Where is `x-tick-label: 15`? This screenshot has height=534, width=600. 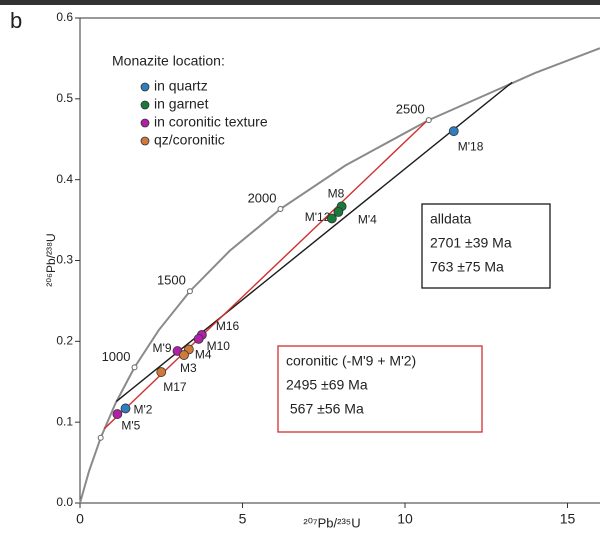
x-tick-label: 15 is located at coordinates (568, 519).